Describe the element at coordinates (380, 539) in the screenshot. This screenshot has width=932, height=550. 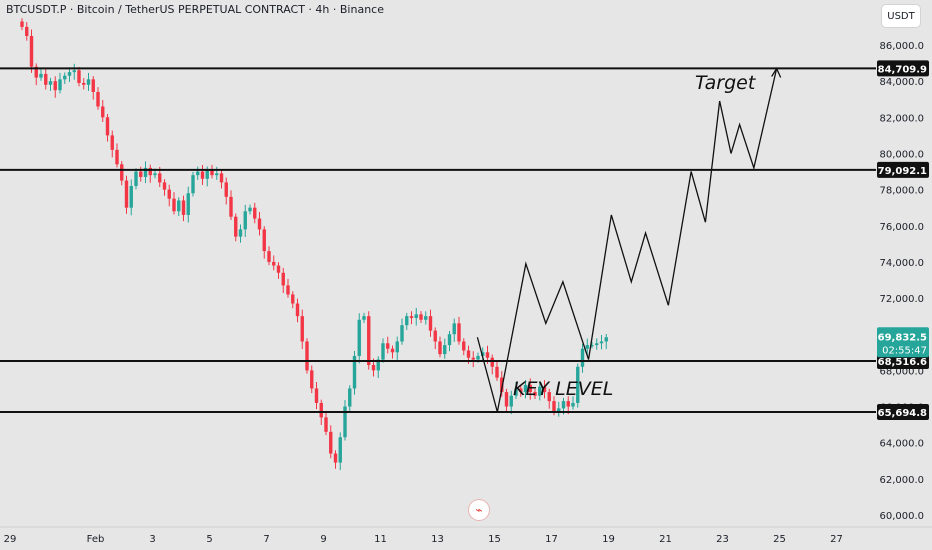
I see `time-tick-label: 11` at that location.